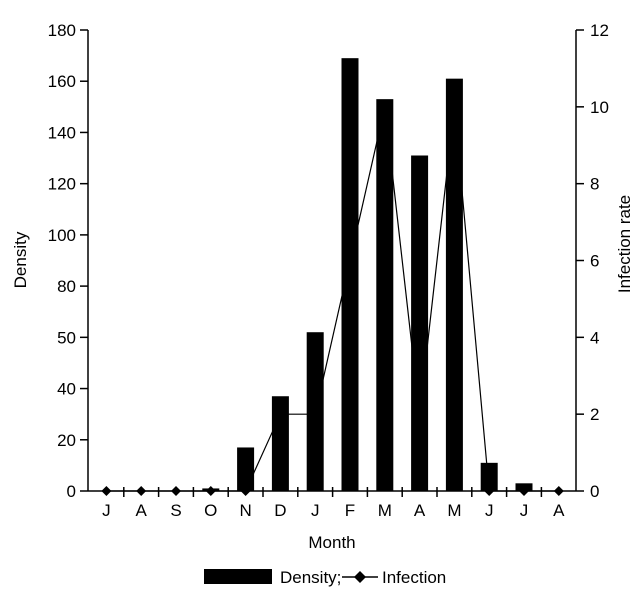  I want to click on legend-bar-label: Density;, so click(310, 577).